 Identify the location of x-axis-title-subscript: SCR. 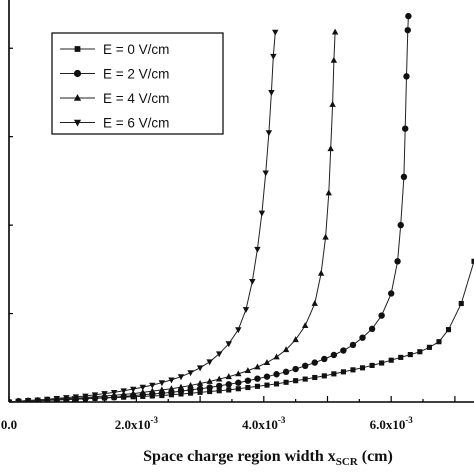
(347, 462).